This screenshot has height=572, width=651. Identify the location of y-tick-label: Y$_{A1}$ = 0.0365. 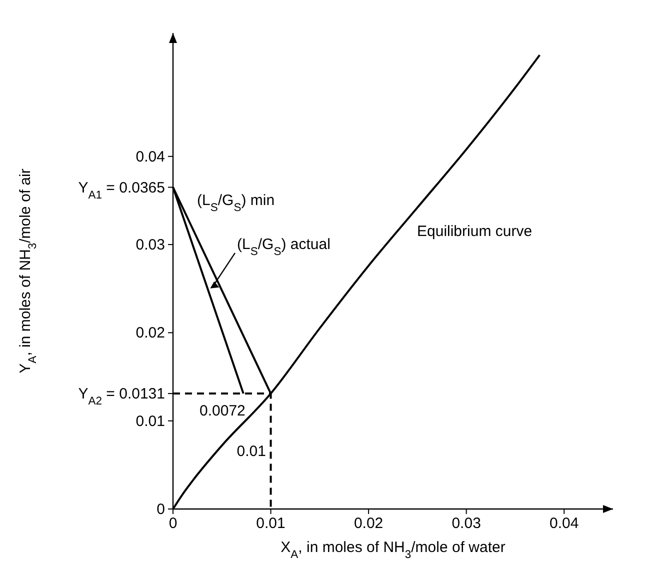
(121, 190).